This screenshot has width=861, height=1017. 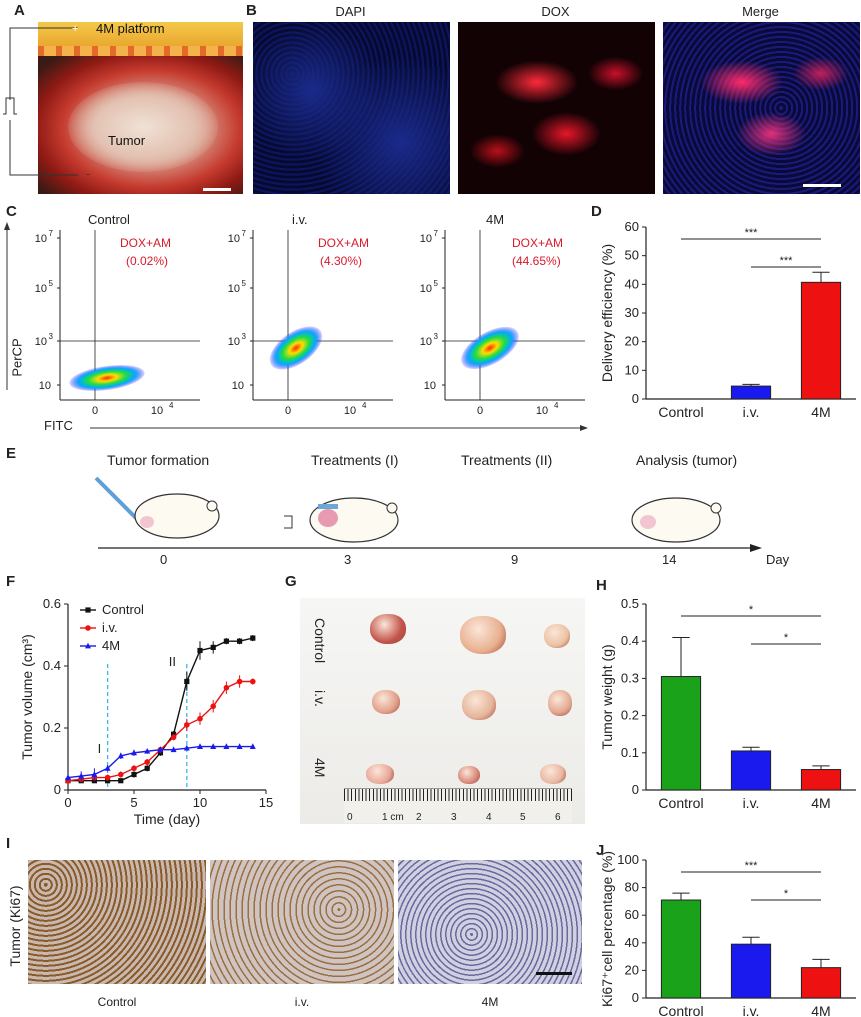 What do you see at coordinates (778, 559) in the screenshot?
I see `day-axis-label: Day` at bounding box center [778, 559].